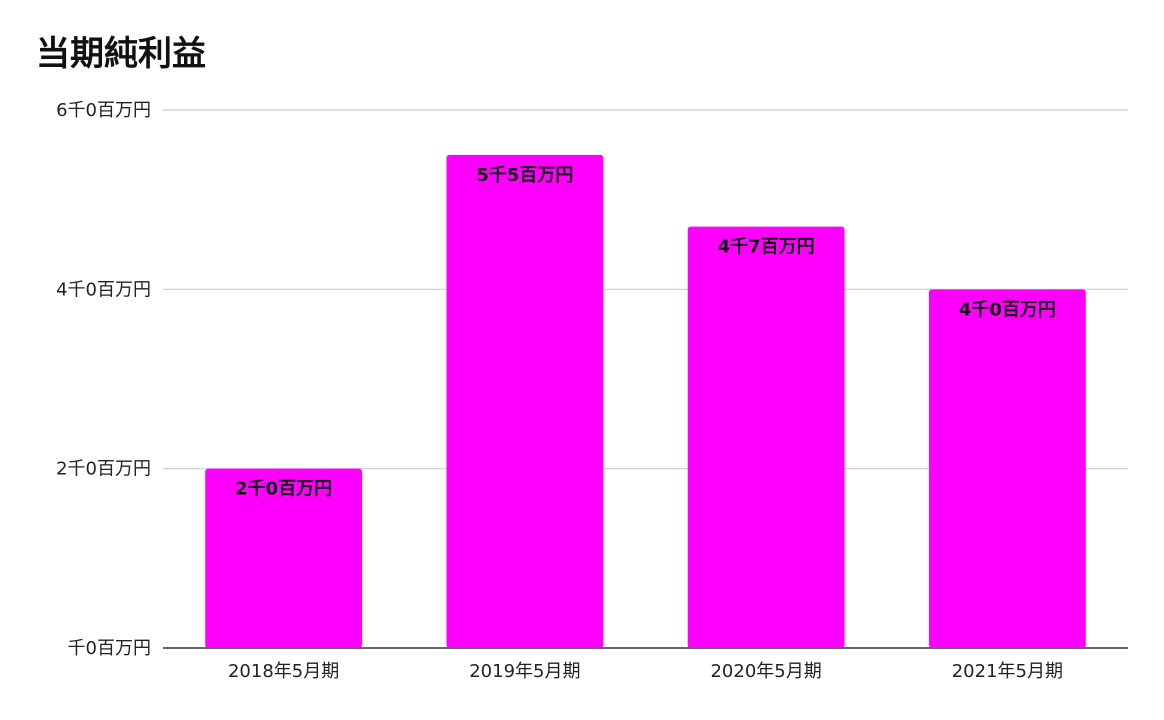 The height and width of the screenshot is (720, 1164). I want to click on y-tick-label: 4千0百万円, so click(103, 289).